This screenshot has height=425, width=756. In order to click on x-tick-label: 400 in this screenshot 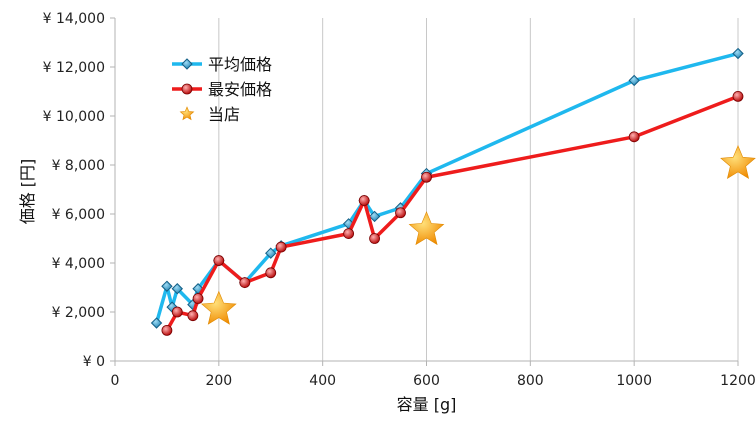, I will do `click(322, 381)`.